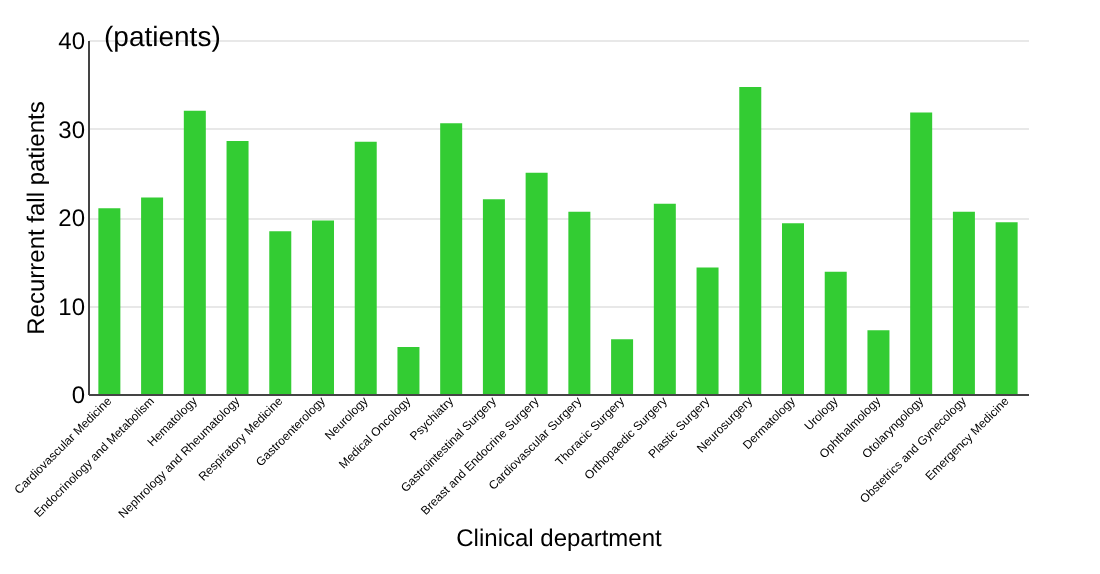 This screenshot has width=1100, height=574. I want to click on y-tick-label: 10, so click(72, 306).